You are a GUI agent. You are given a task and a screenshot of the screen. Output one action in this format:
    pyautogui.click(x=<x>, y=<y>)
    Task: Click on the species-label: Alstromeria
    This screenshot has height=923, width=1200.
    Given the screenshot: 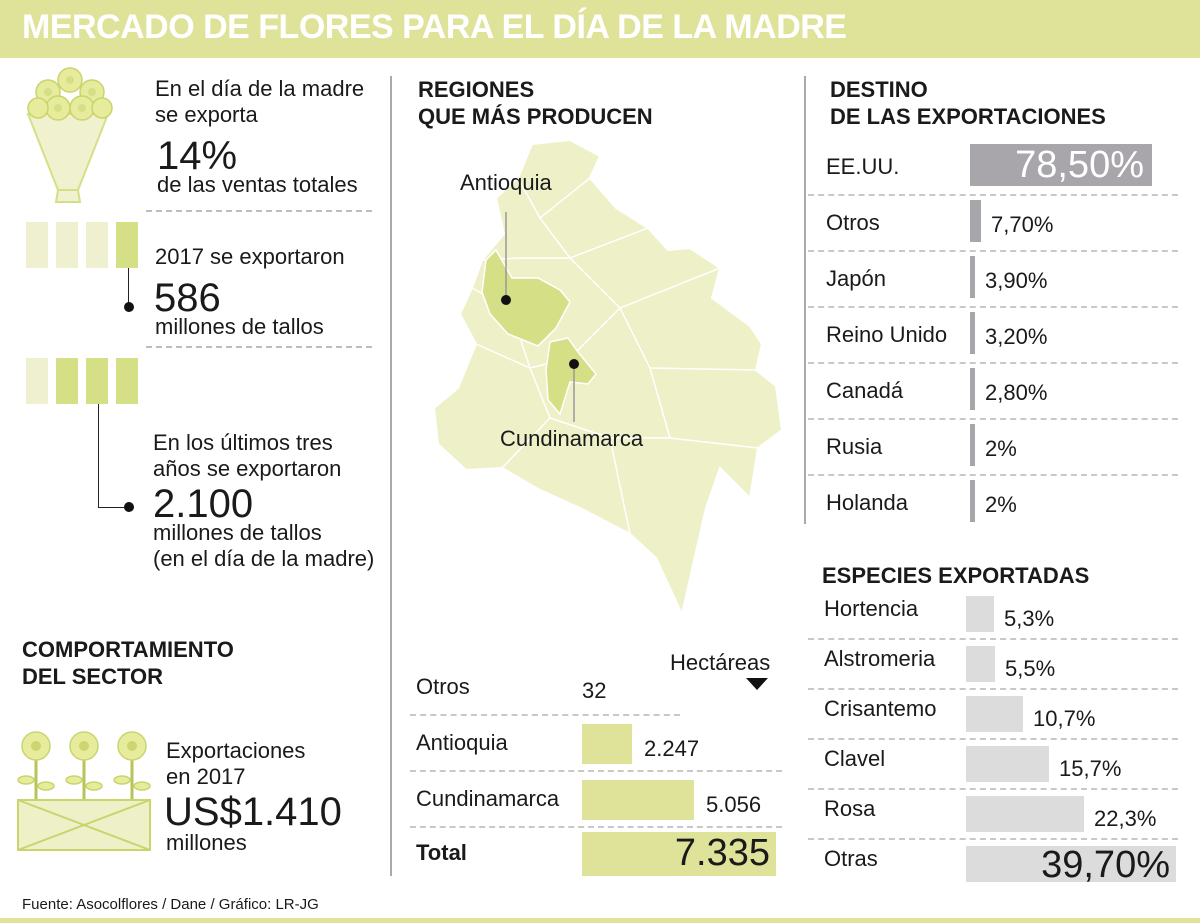 What is the action you would take?
    pyautogui.click(x=880, y=658)
    